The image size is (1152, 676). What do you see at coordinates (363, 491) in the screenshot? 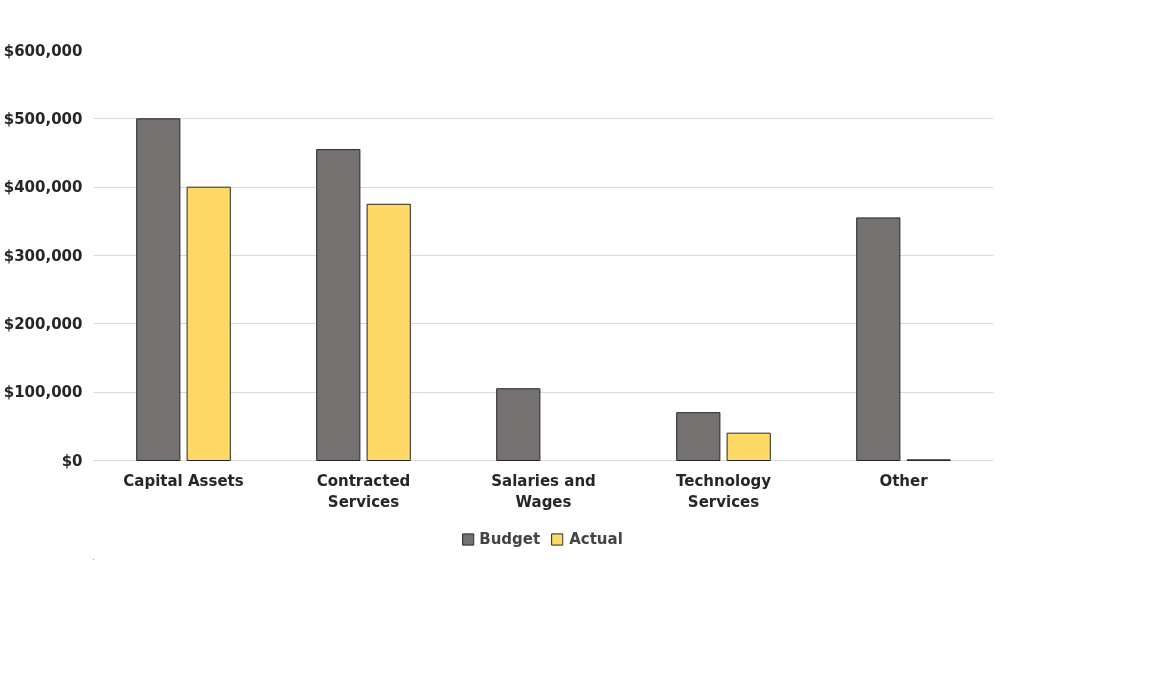
I see `x-tick-label: Contracted Services` at bounding box center [363, 491].